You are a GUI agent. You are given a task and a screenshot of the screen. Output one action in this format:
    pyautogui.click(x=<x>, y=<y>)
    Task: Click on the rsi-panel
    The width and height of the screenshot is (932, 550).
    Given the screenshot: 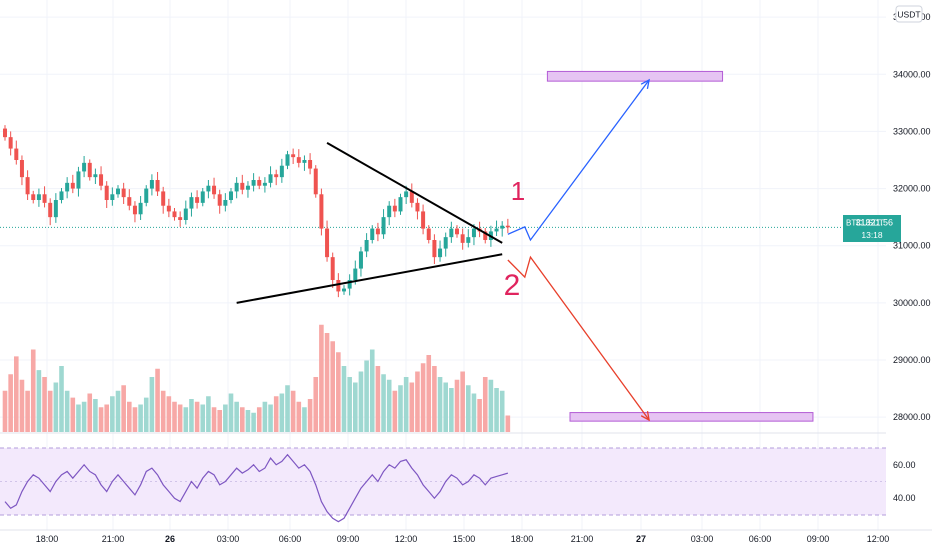 What is the action you would take?
    pyautogui.click(x=443, y=481)
    